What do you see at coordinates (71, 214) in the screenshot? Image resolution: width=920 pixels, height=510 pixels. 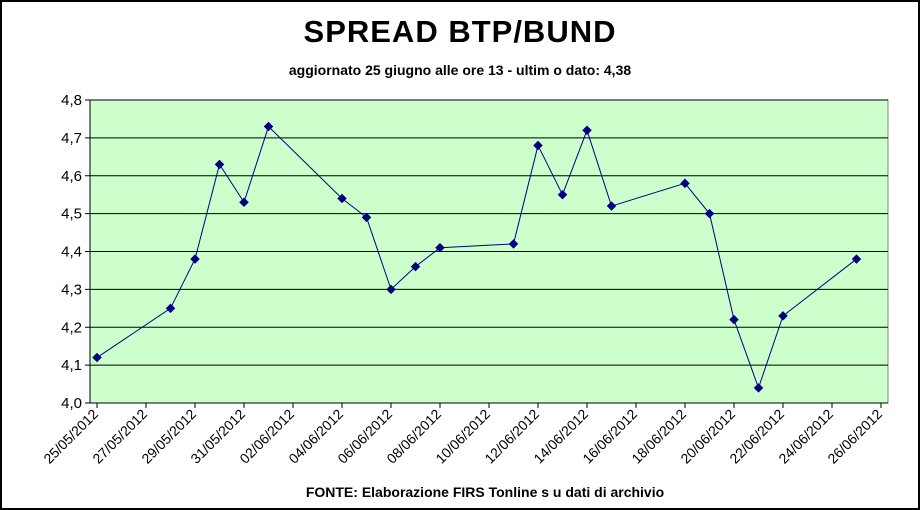 I see `y-tick-label: 4,5` at bounding box center [71, 214].